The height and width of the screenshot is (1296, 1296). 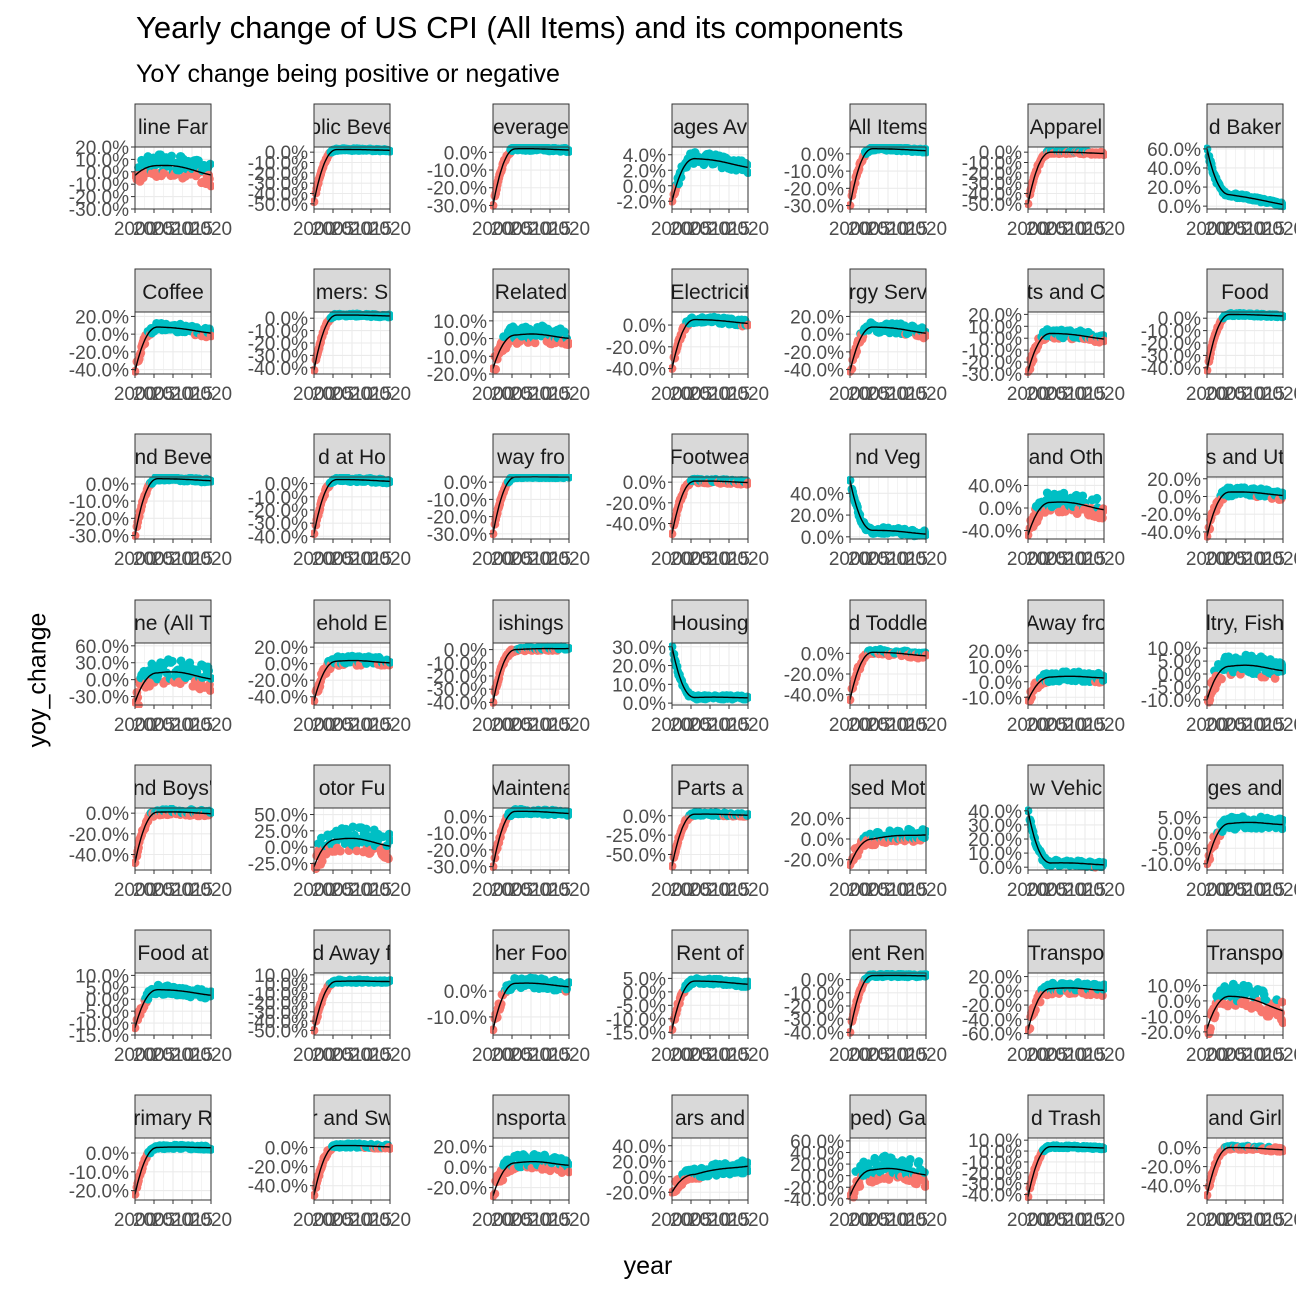 What do you see at coordinates (1065, 788) in the screenshot?
I see `facet-strip-label: w Vehic` at bounding box center [1065, 788].